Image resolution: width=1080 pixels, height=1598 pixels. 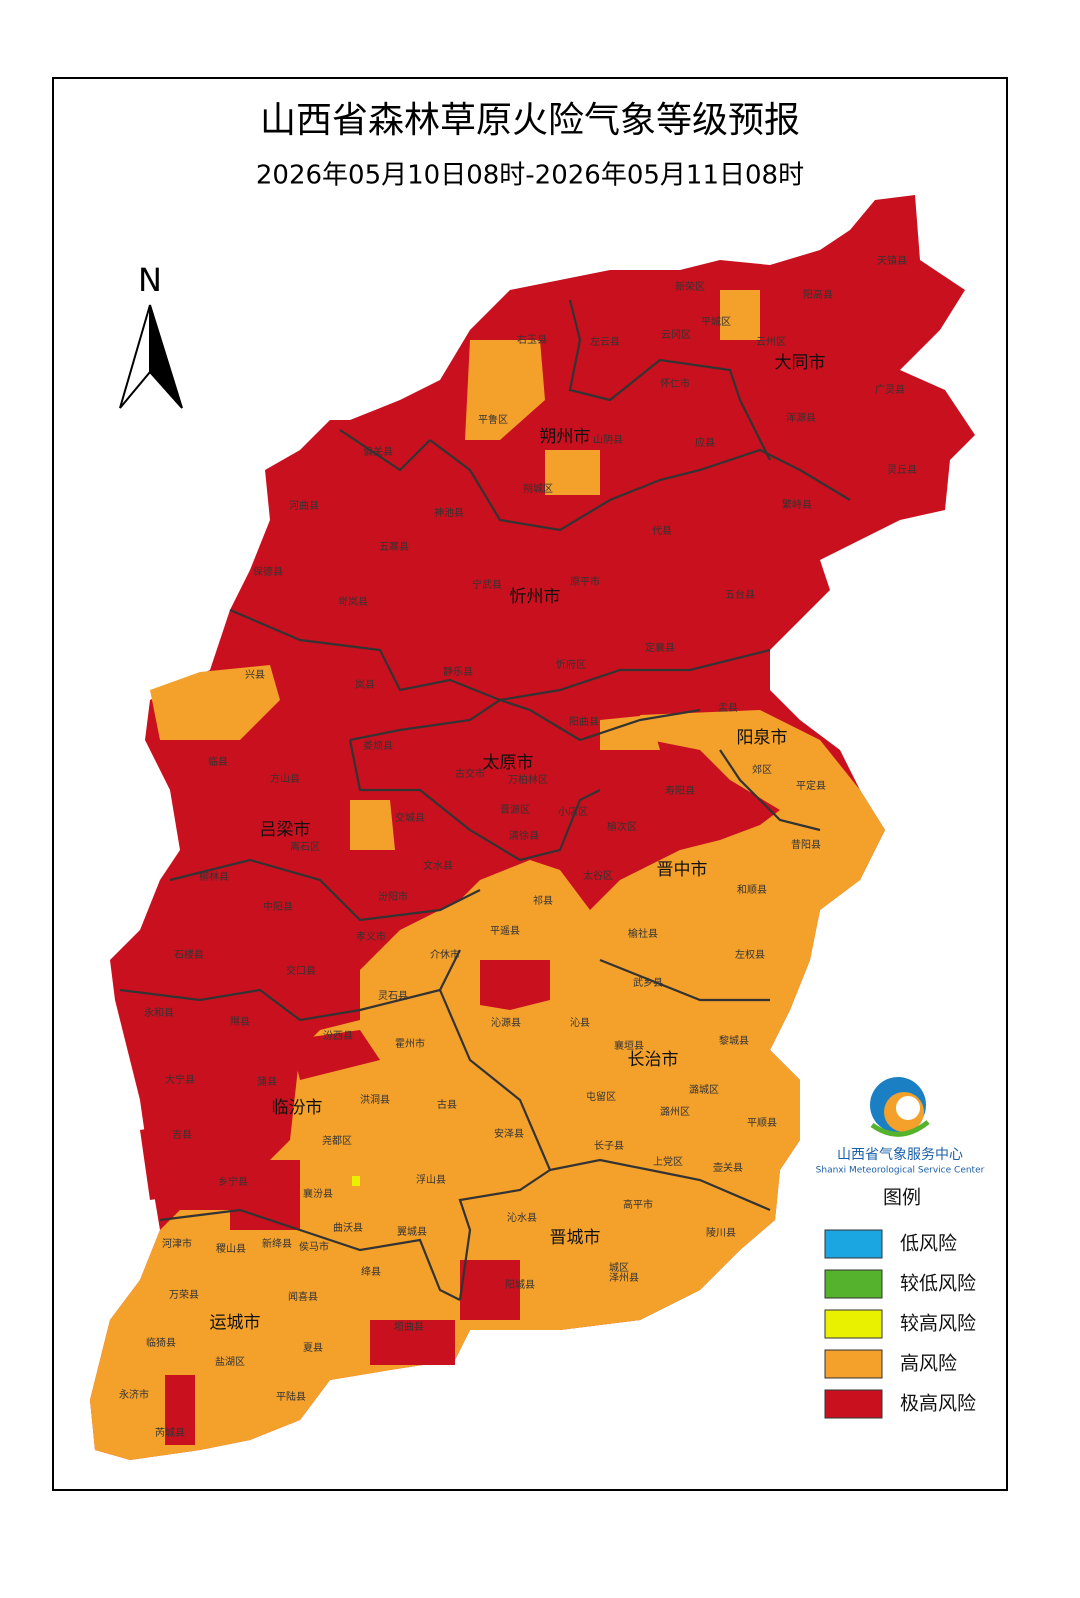 I want to click on county-label: 古县, so click(x=447, y=1104).